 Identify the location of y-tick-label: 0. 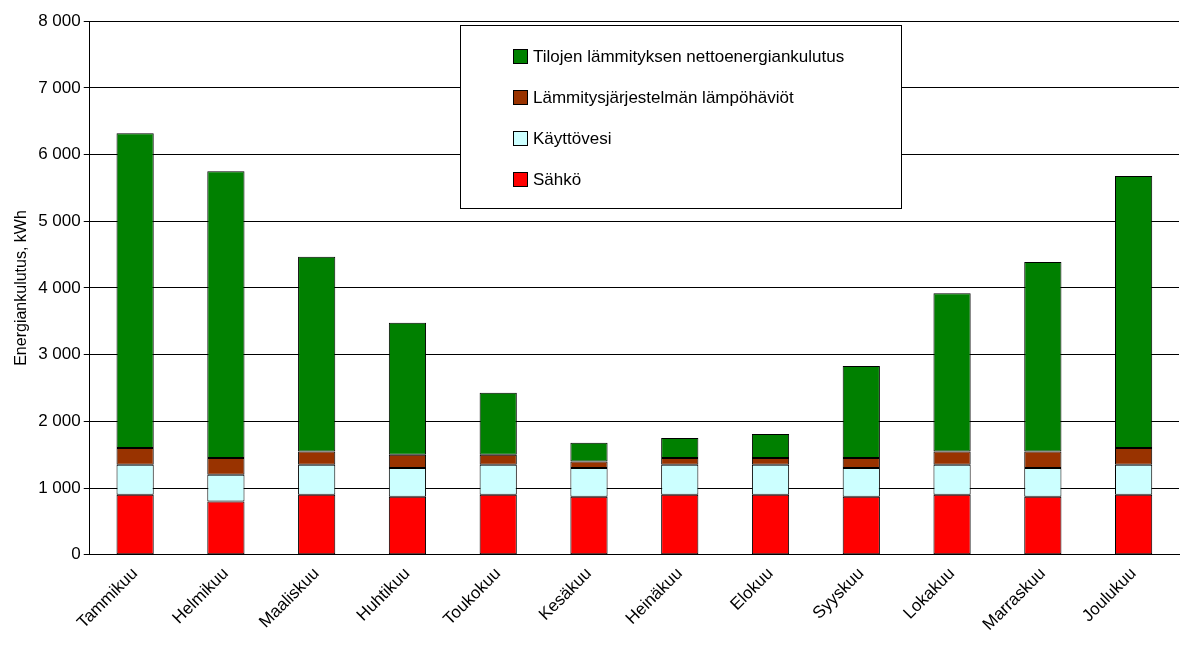
(76, 554).